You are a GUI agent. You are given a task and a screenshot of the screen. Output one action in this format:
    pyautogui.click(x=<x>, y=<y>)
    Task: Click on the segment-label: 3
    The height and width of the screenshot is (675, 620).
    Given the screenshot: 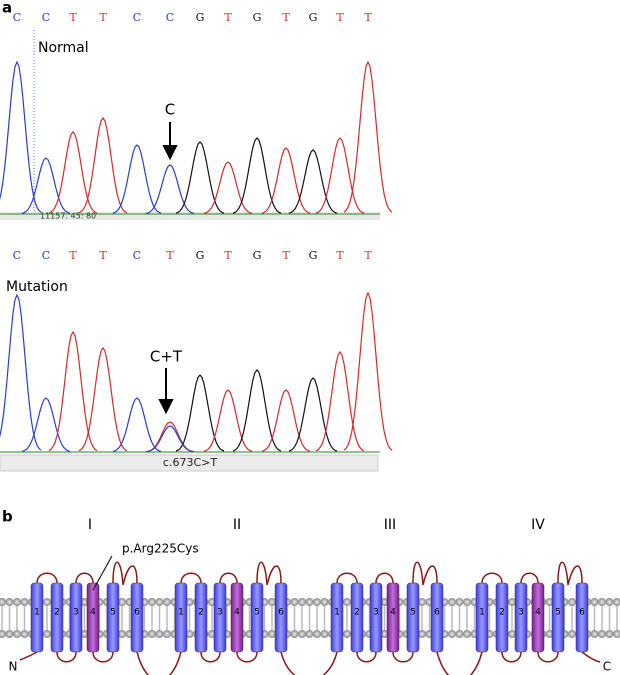 What is the action you would take?
    pyautogui.click(x=220, y=613)
    